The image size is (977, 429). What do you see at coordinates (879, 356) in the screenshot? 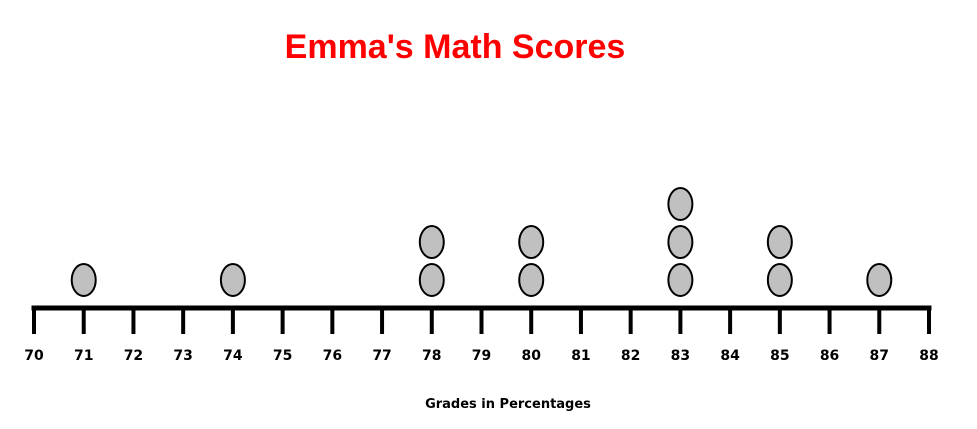
I see `tick-label: 87` at bounding box center [879, 356].